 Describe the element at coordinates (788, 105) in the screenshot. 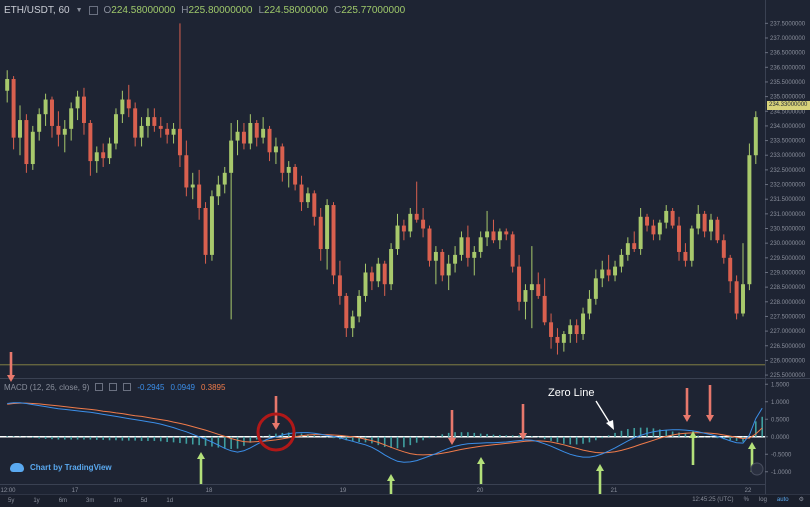

I see `last-price-tag: 234.33000000` at that location.